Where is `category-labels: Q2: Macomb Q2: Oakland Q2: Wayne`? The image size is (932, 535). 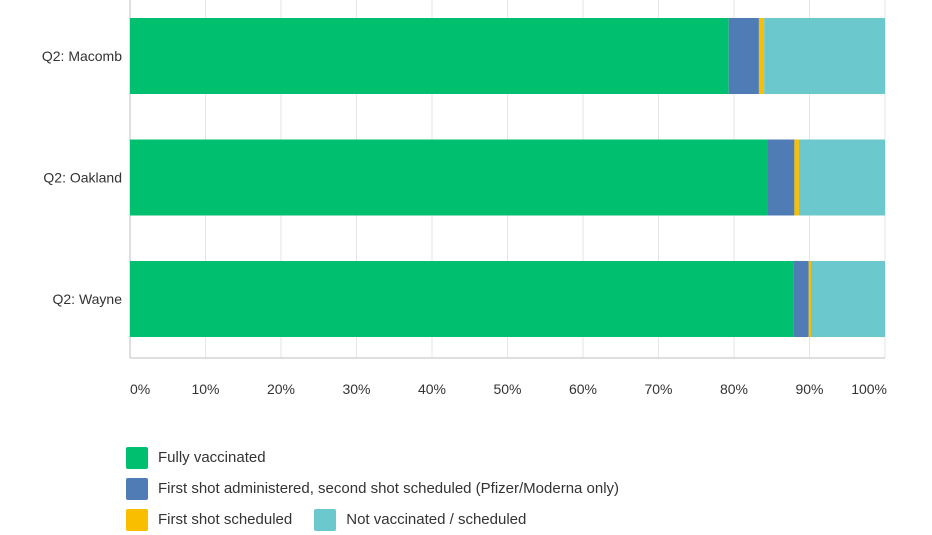 category-labels: Q2: Macomb Q2: Oakland Q2: Wayne is located at coordinates (82, 177).